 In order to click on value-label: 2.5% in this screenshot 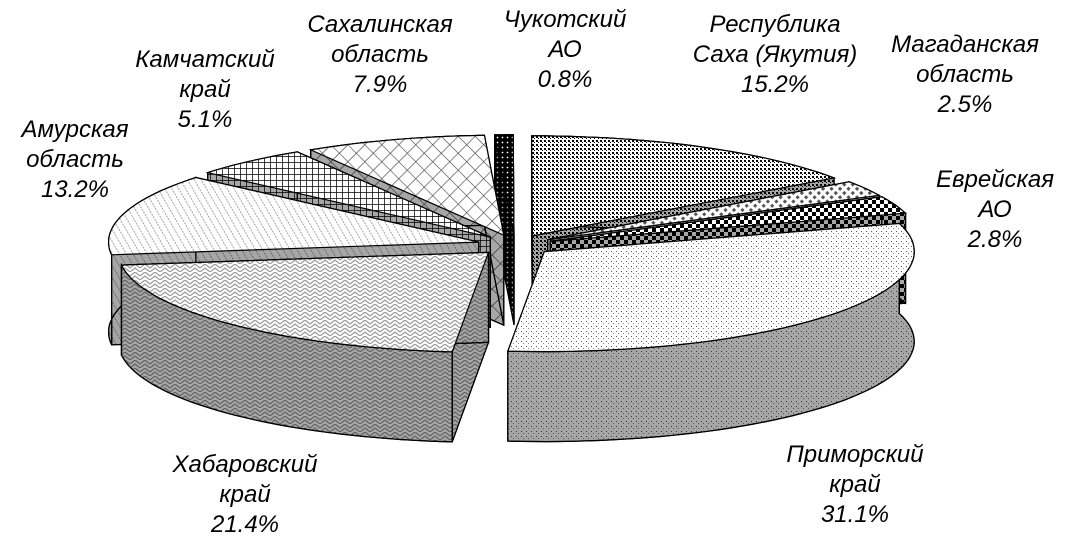, I will do `click(965, 104)`.